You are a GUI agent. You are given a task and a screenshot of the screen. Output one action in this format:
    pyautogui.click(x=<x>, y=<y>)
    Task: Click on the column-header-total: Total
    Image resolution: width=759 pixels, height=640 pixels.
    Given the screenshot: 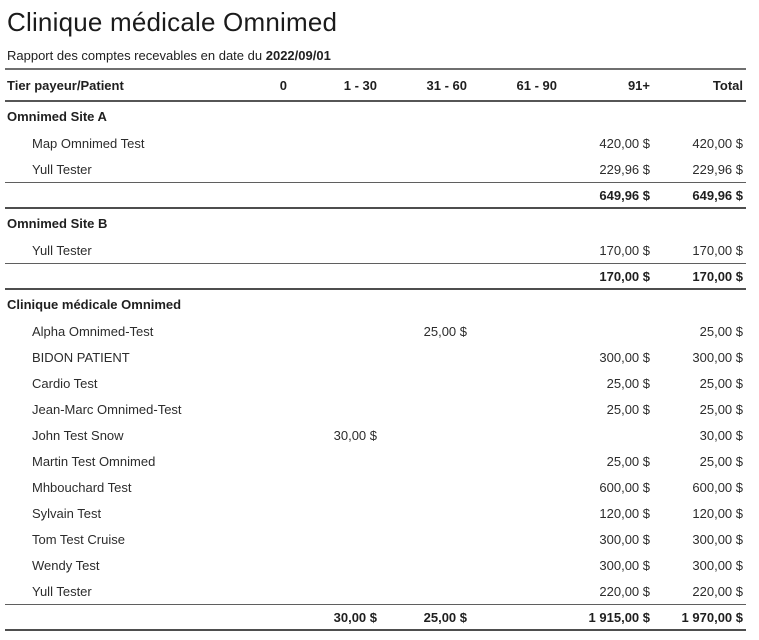 What is the action you would take?
    pyautogui.click(x=699, y=85)
    